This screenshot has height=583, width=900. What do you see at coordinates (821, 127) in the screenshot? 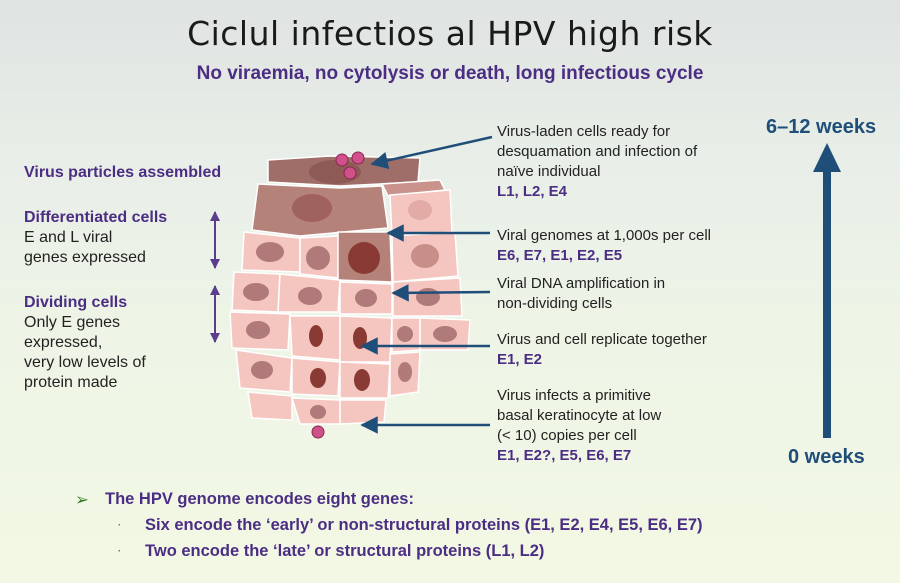
I see `timeline-top-label: 6–12 weeks` at bounding box center [821, 127].